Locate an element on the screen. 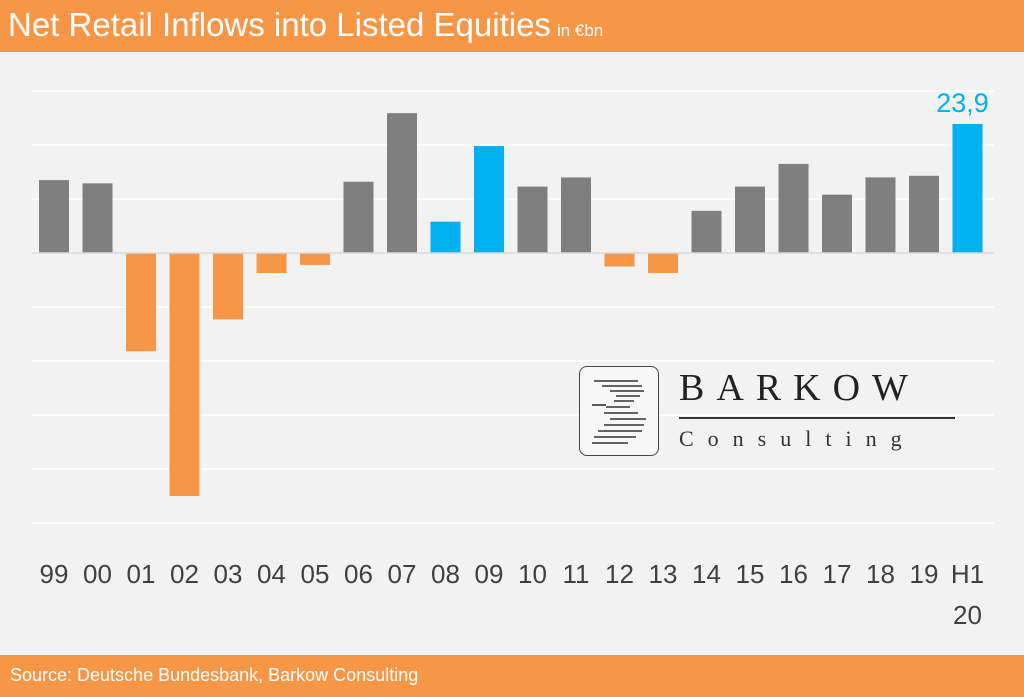  tick-label-17: 17 is located at coordinates (837, 574).